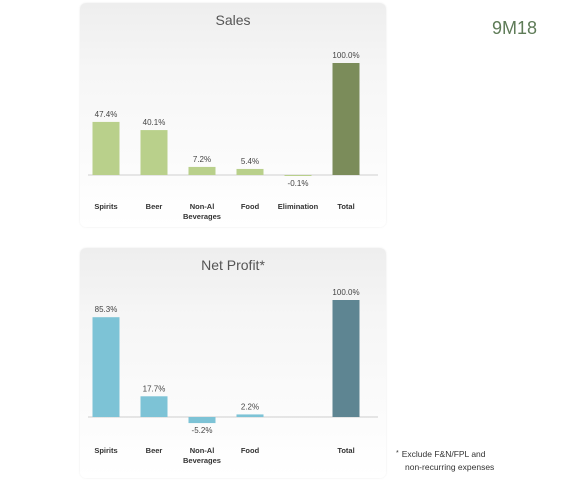  I want to click on sales-bar-total, so click(346, 119).